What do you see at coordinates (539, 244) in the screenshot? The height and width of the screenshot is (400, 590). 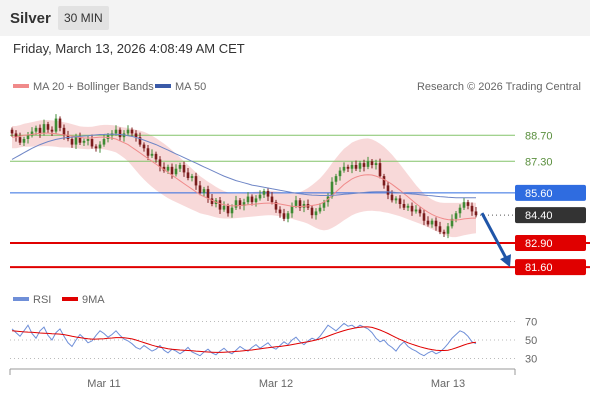 I see `level-label: 82.90` at bounding box center [539, 244].